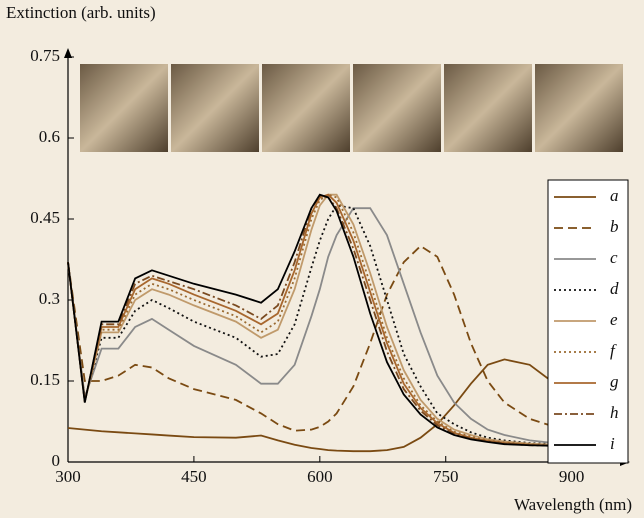 The height and width of the screenshot is (518, 644). I want to click on y-axis-arrow, so click(68, 53).